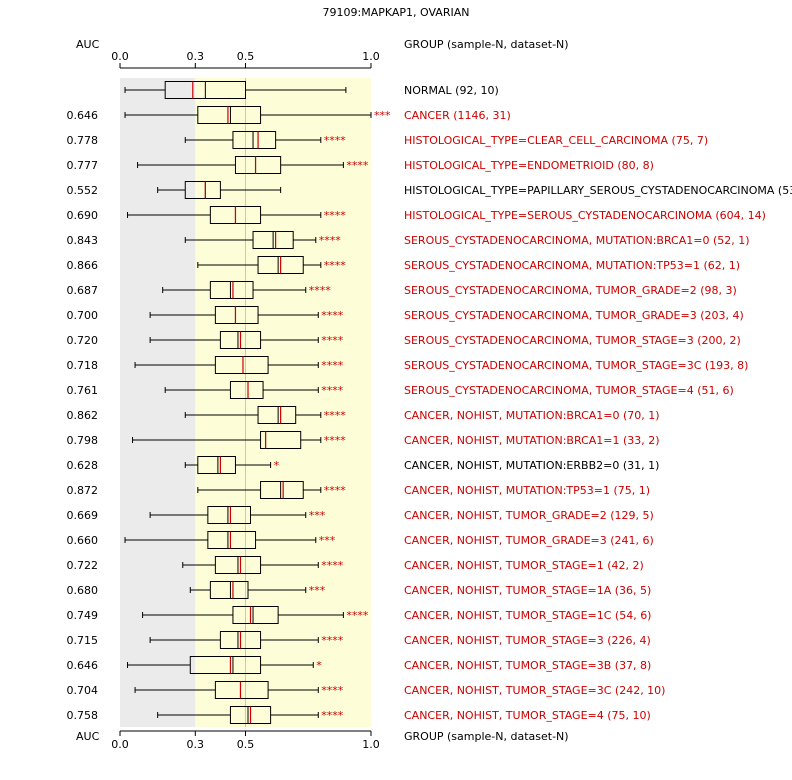  What do you see at coordinates (196, 744) in the screenshot?
I see `bottom-tick-label: 0.3` at bounding box center [196, 744].